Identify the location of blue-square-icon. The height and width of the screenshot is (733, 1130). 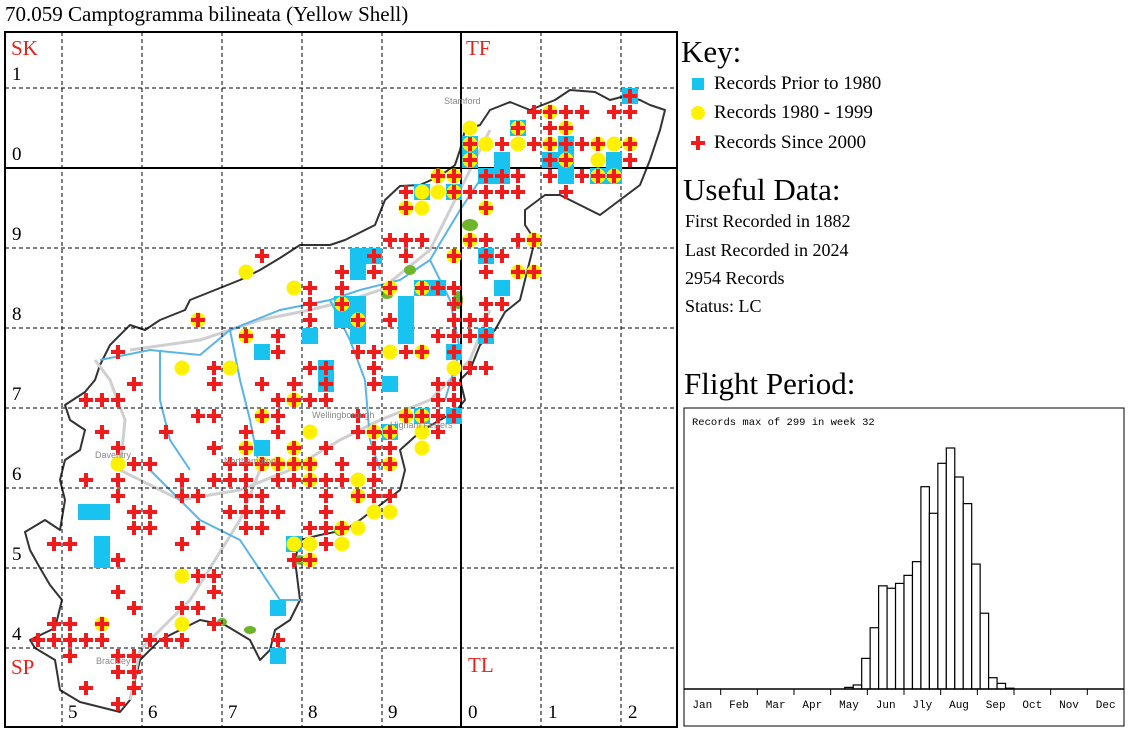
(698, 84).